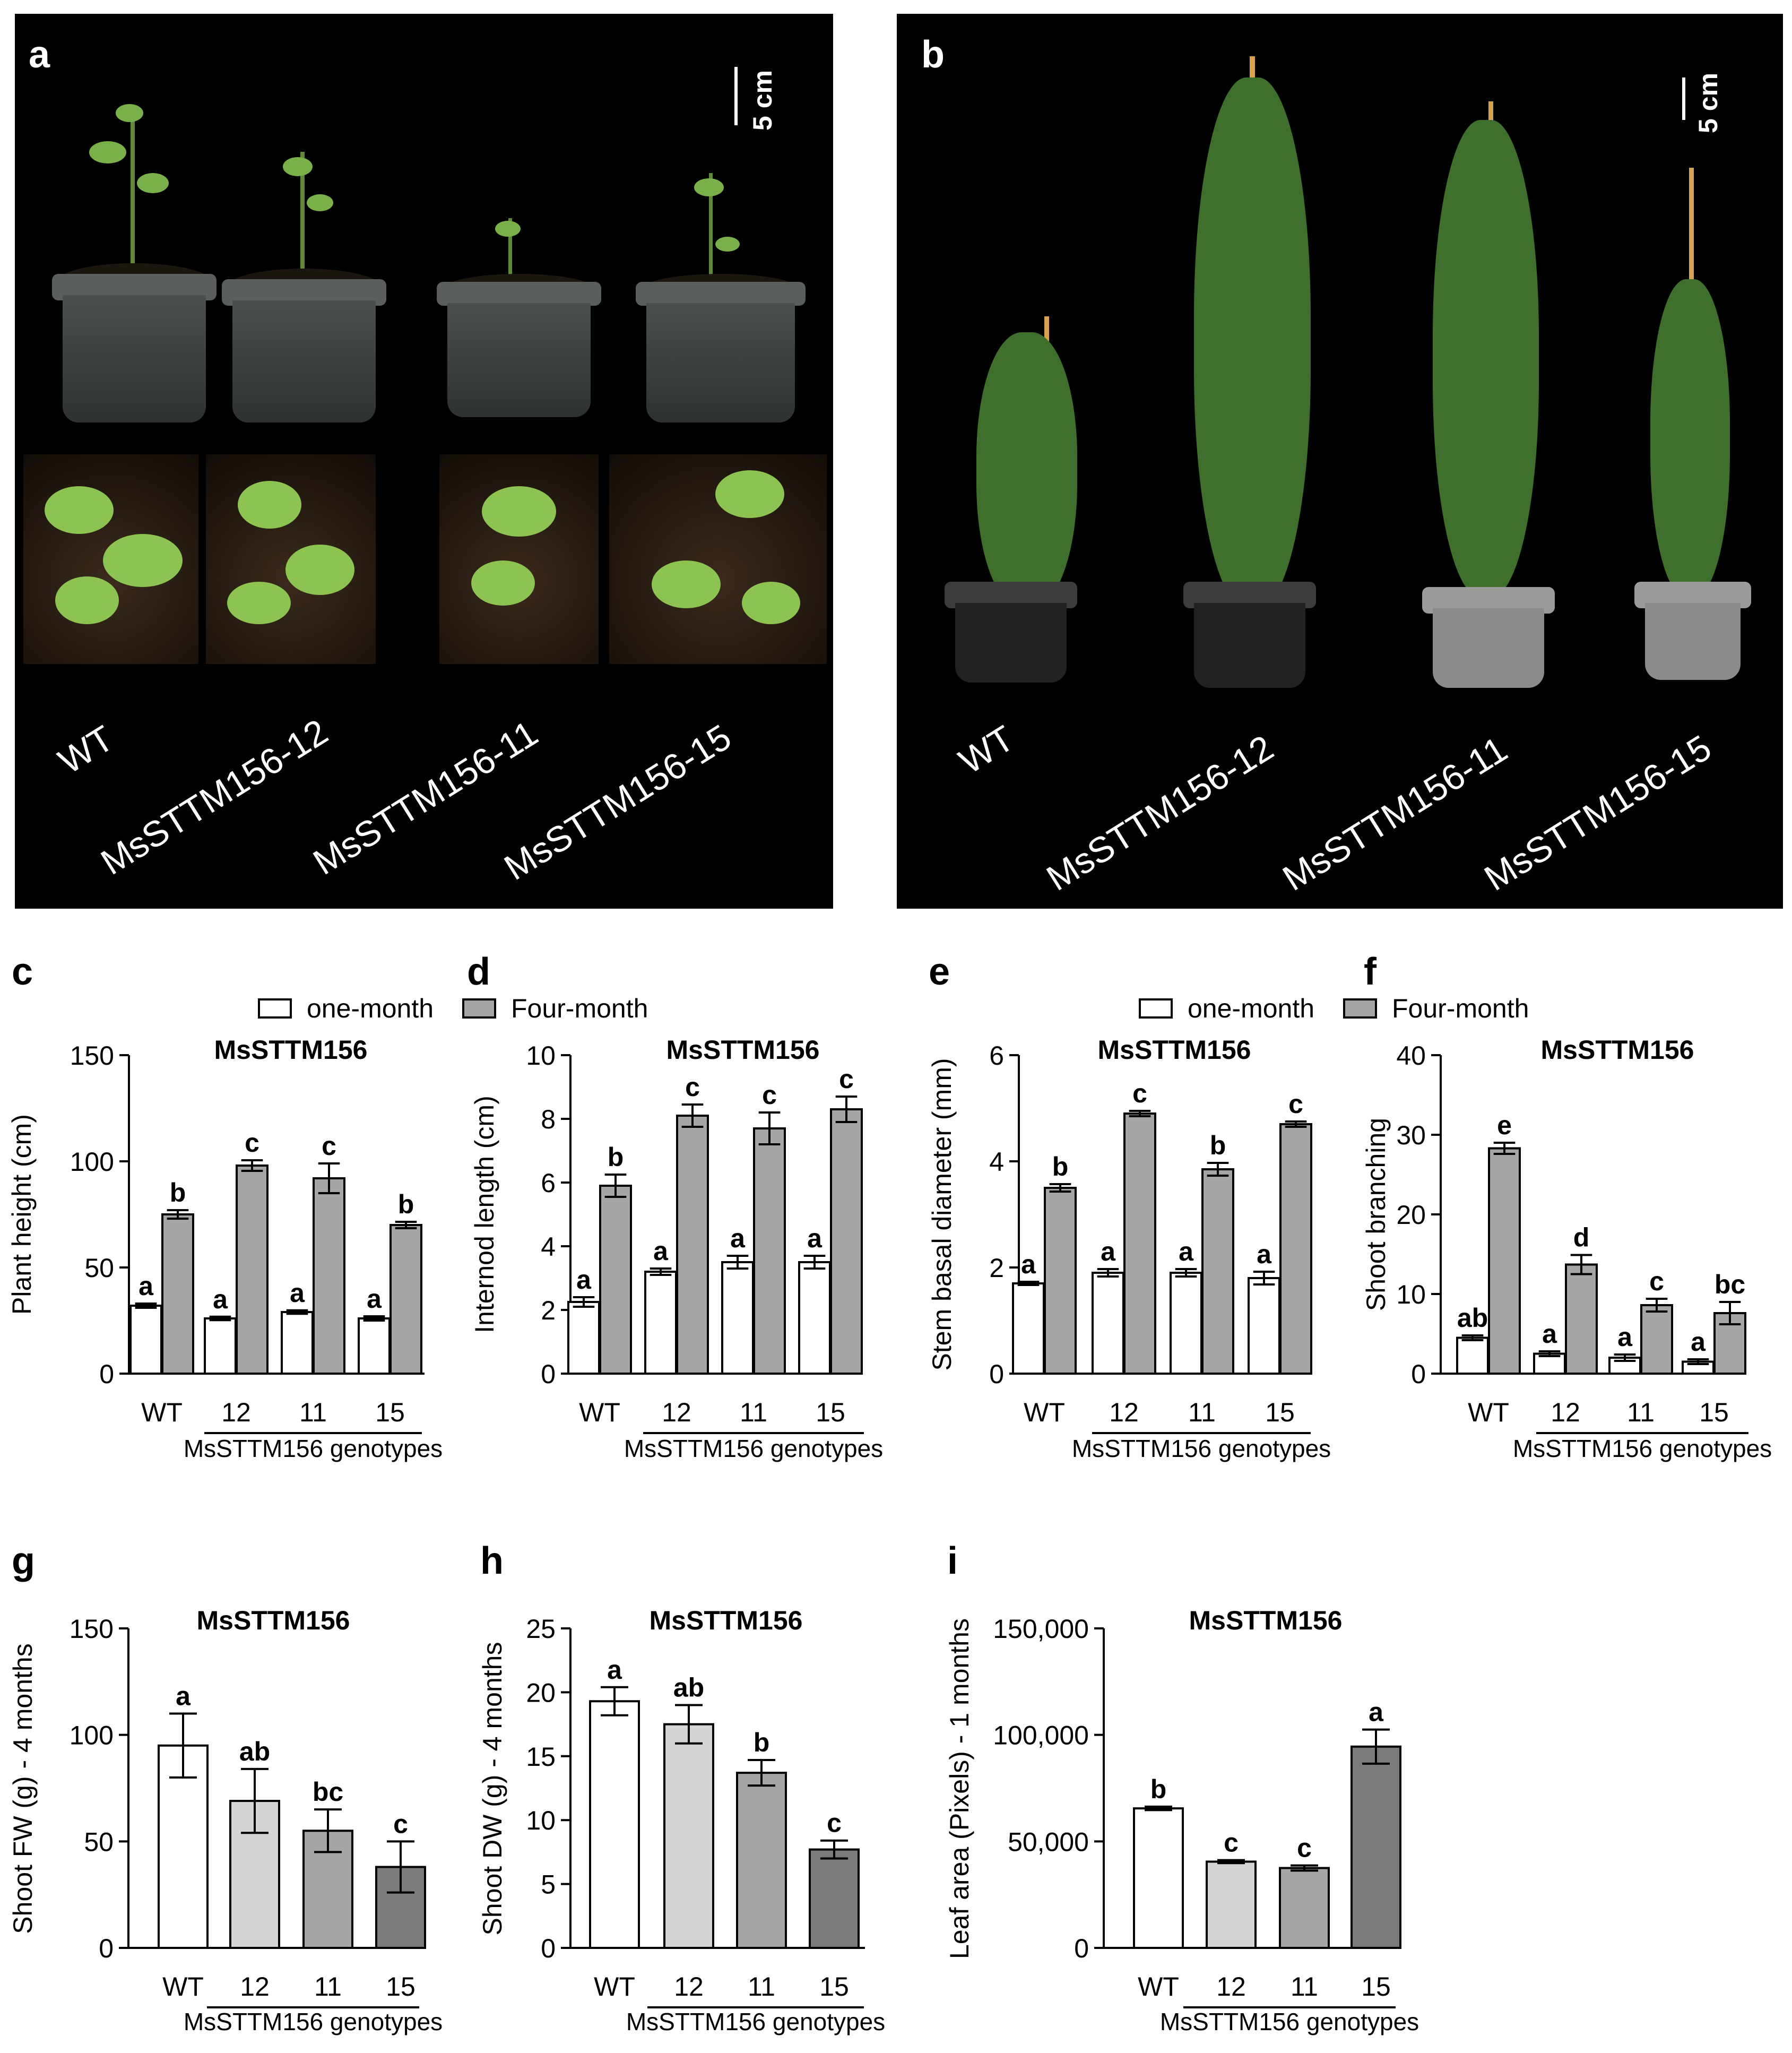 The height and width of the screenshot is (2053, 1792). Describe the element at coordinates (1489, 1413) in the screenshot. I see `x-tick-label-f: WT` at that location.